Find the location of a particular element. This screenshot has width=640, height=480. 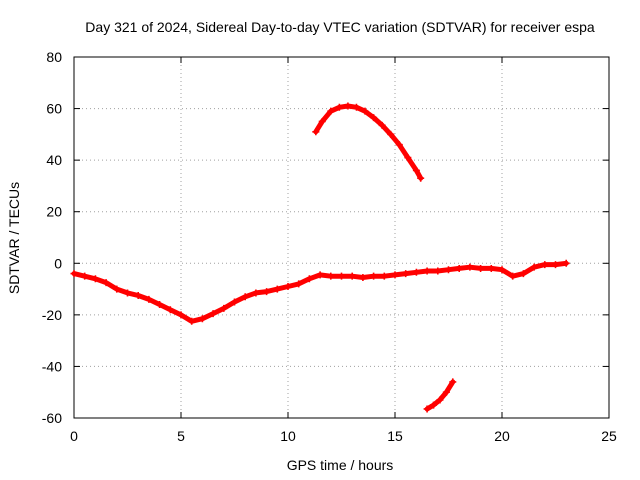

x-tick-label: 10 is located at coordinates (288, 436).